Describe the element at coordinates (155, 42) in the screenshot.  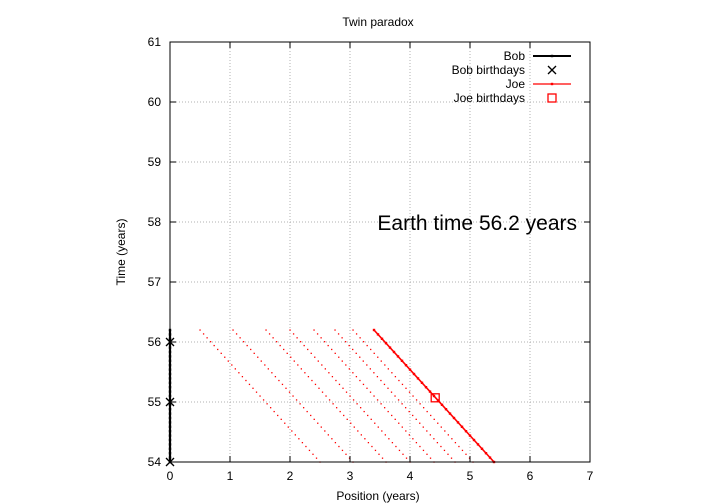
I see `y-tick-label: 61` at that location.